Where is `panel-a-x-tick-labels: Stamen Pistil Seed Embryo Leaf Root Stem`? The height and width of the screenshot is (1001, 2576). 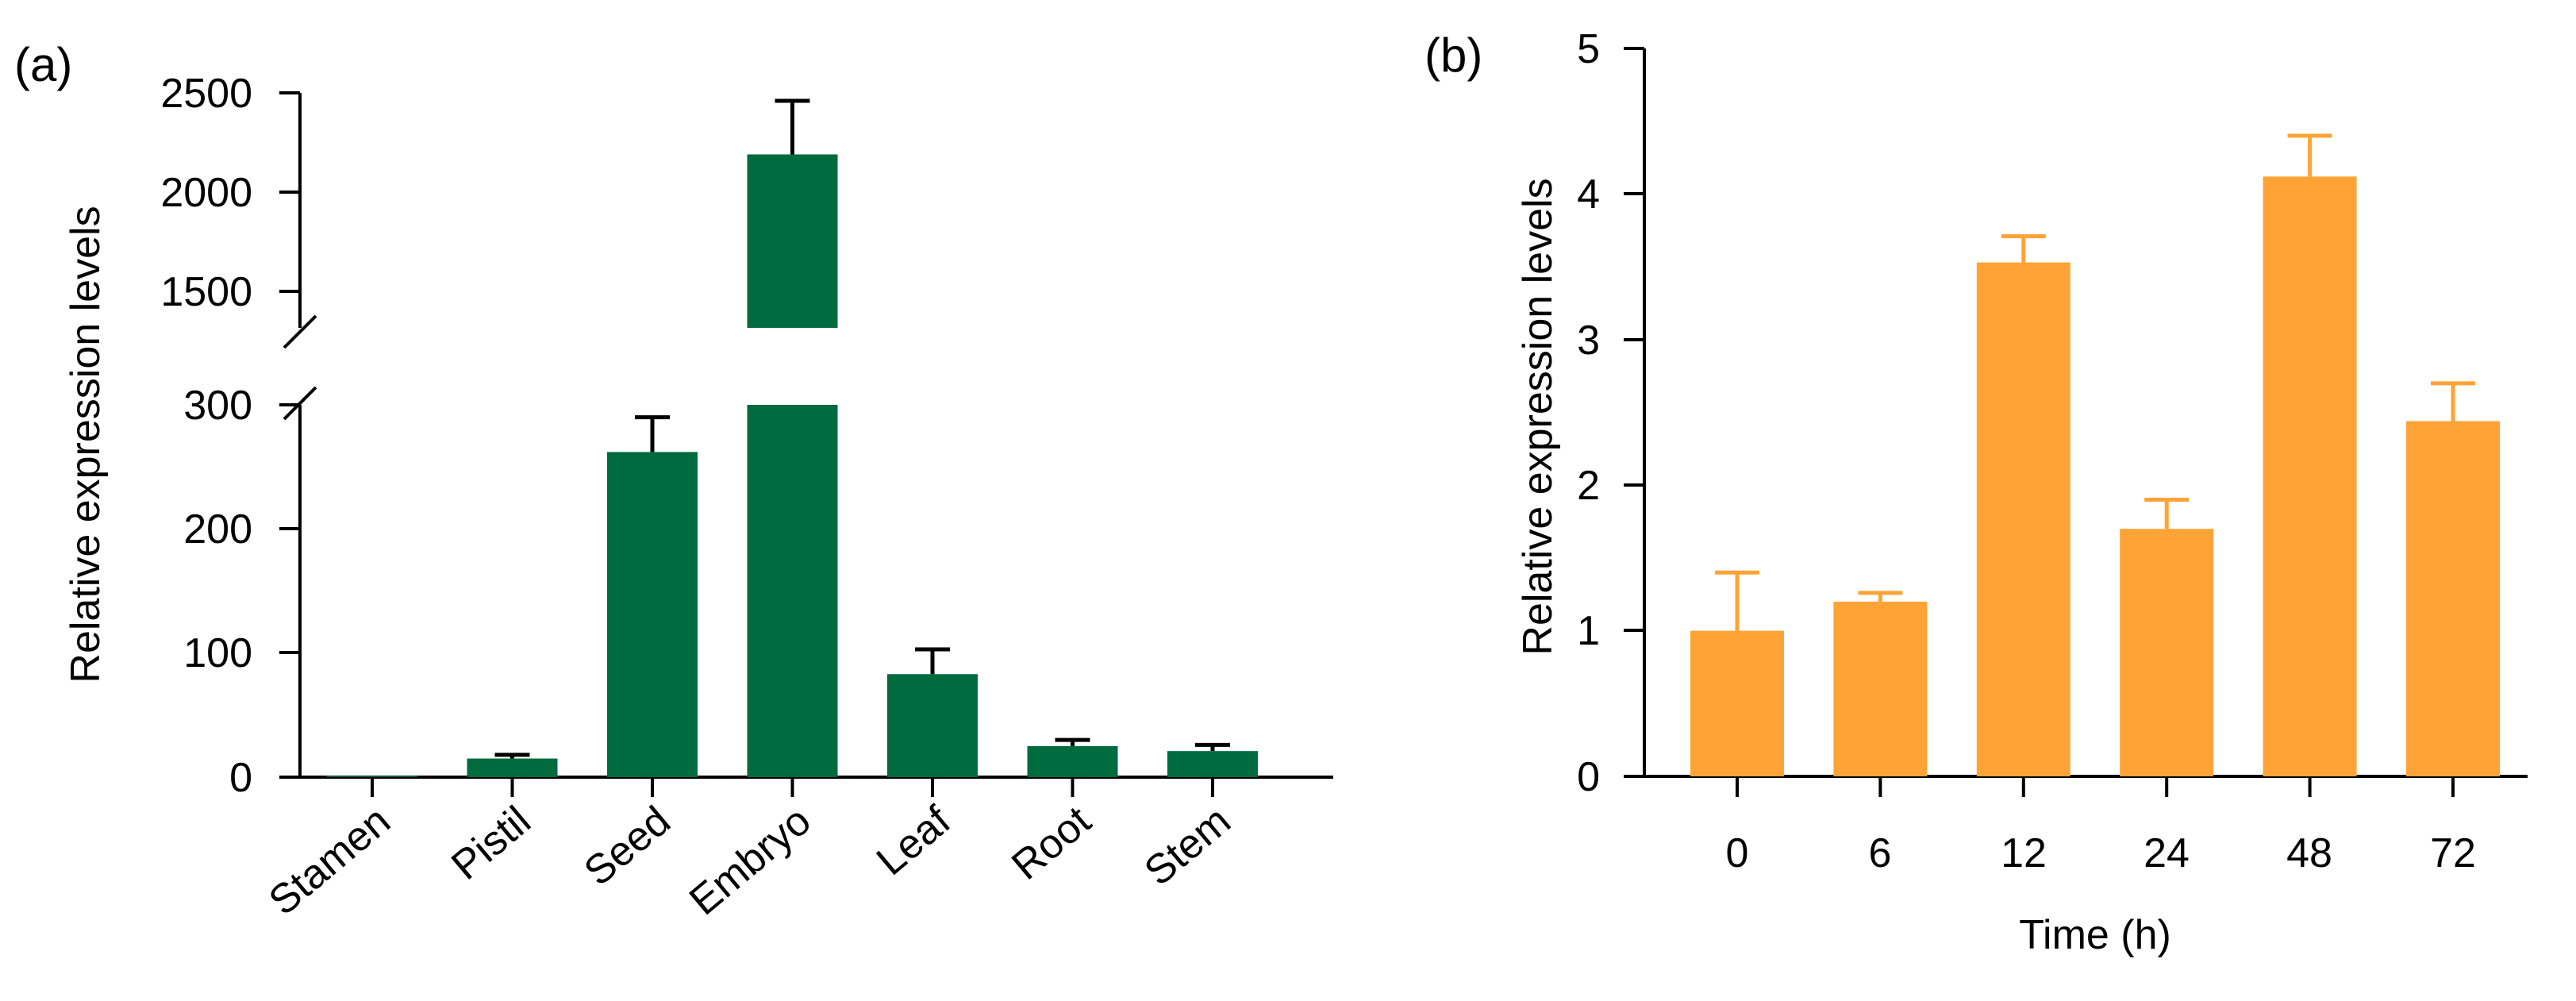 panel-a-x-tick-labels: Stamen Pistil Seed Embryo Leaf Root Stem is located at coordinates (750, 860).